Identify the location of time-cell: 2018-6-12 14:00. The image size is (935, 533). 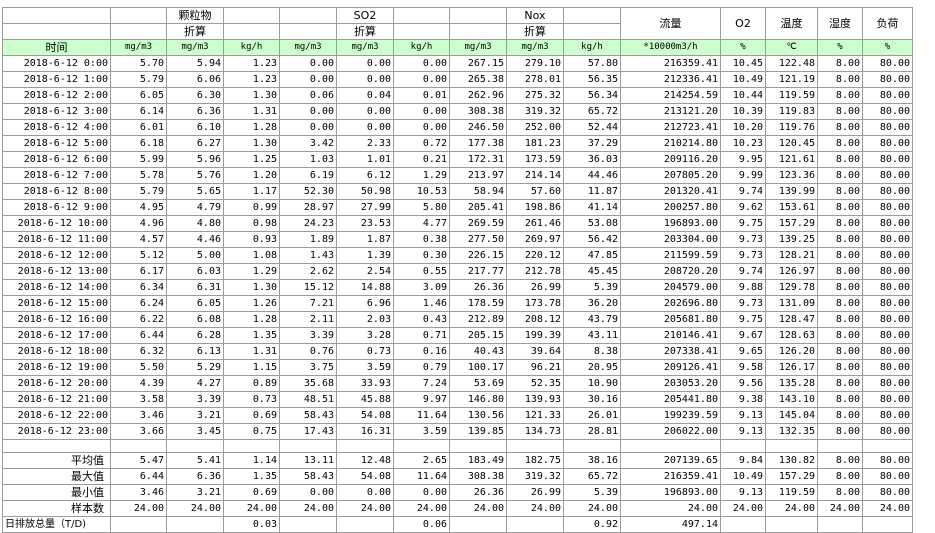
(56, 287).